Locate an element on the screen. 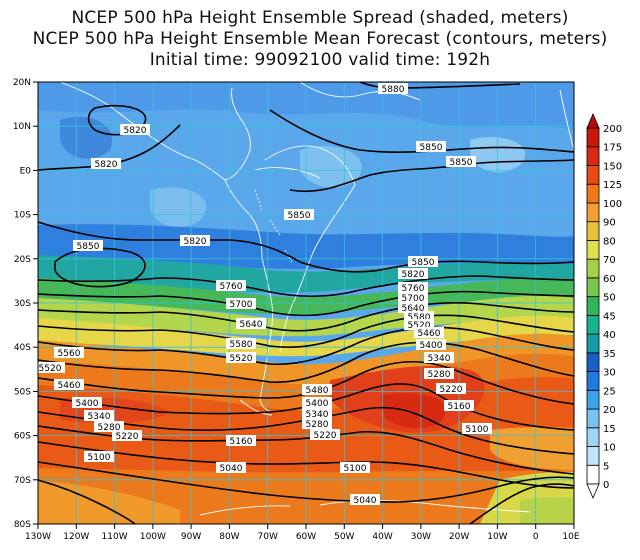 The height and width of the screenshot is (560, 640). colorbar-label: 90 is located at coordinates (609, 223).